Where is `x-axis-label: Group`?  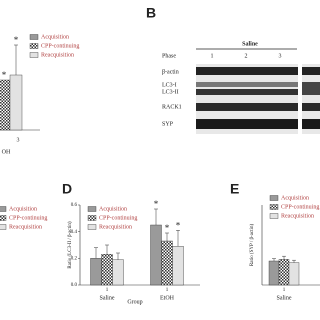 x-axis-label: Group is located at coordinates (134, 302).